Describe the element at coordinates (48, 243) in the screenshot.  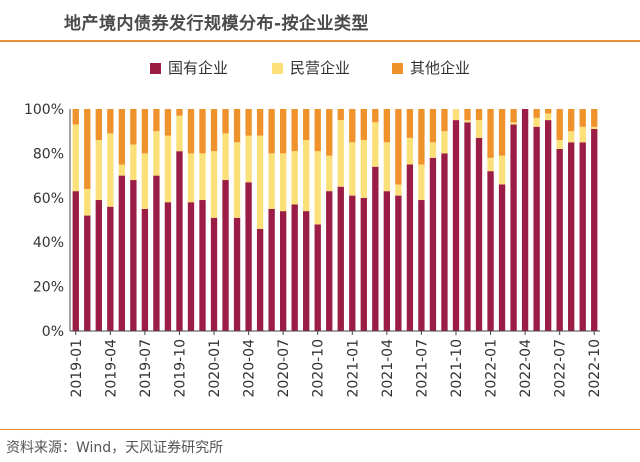
I see `y-tick-label: 40%` at that location.